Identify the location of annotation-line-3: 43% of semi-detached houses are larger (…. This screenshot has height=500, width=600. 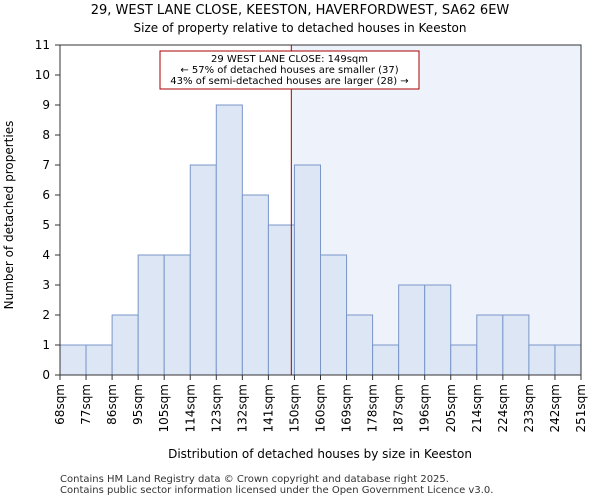
(289, 81).